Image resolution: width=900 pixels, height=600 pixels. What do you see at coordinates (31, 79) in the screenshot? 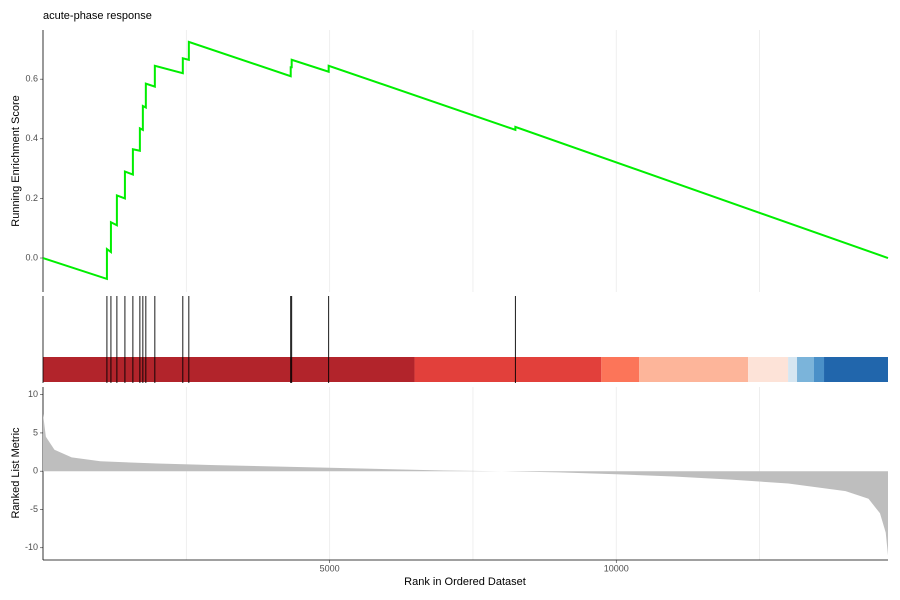
I see `y-tick-label: 0.6` at bounding box center [31, 79].